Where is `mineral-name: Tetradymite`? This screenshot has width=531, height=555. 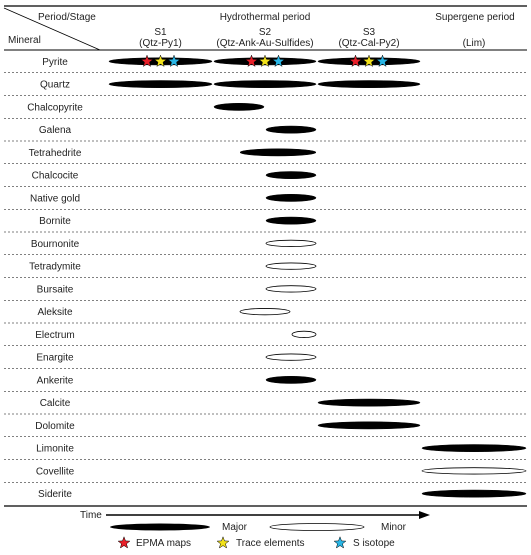
mineral-name: Tetradymite is located at coordinates (55, 267).